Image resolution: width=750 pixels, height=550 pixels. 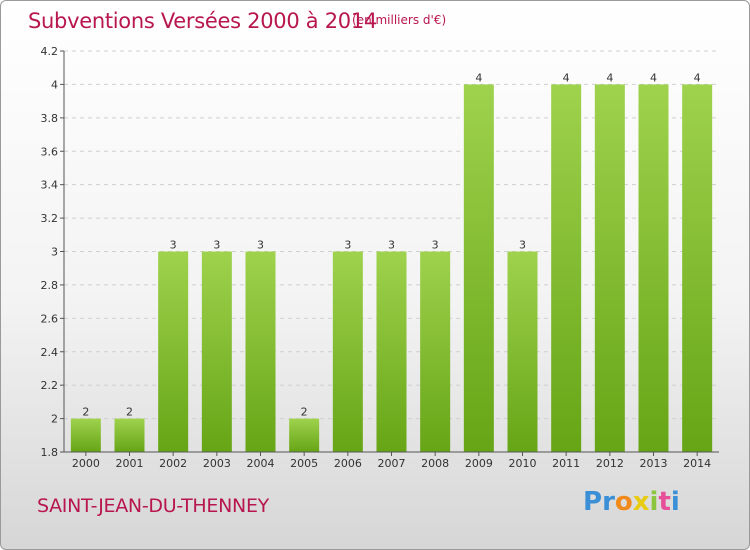 What do you see at coordinates (50, 285) in the screenshot?
I see `y-tick-label: 2.8` at bounding box center [50, 285].